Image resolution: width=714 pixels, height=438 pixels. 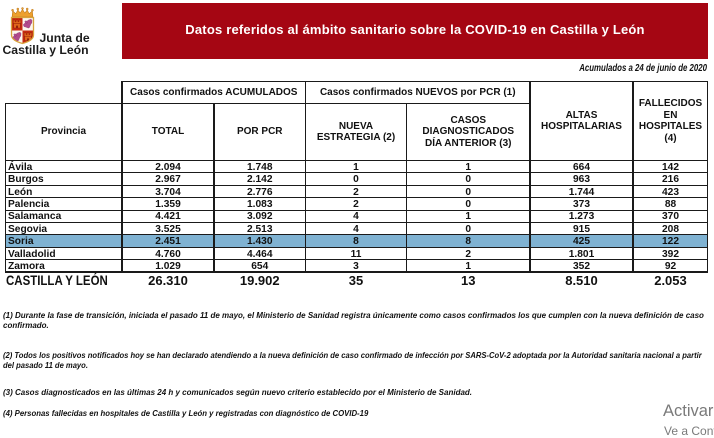 I want to click on svg-text: Castilla y León, so click(x=46, y=50).